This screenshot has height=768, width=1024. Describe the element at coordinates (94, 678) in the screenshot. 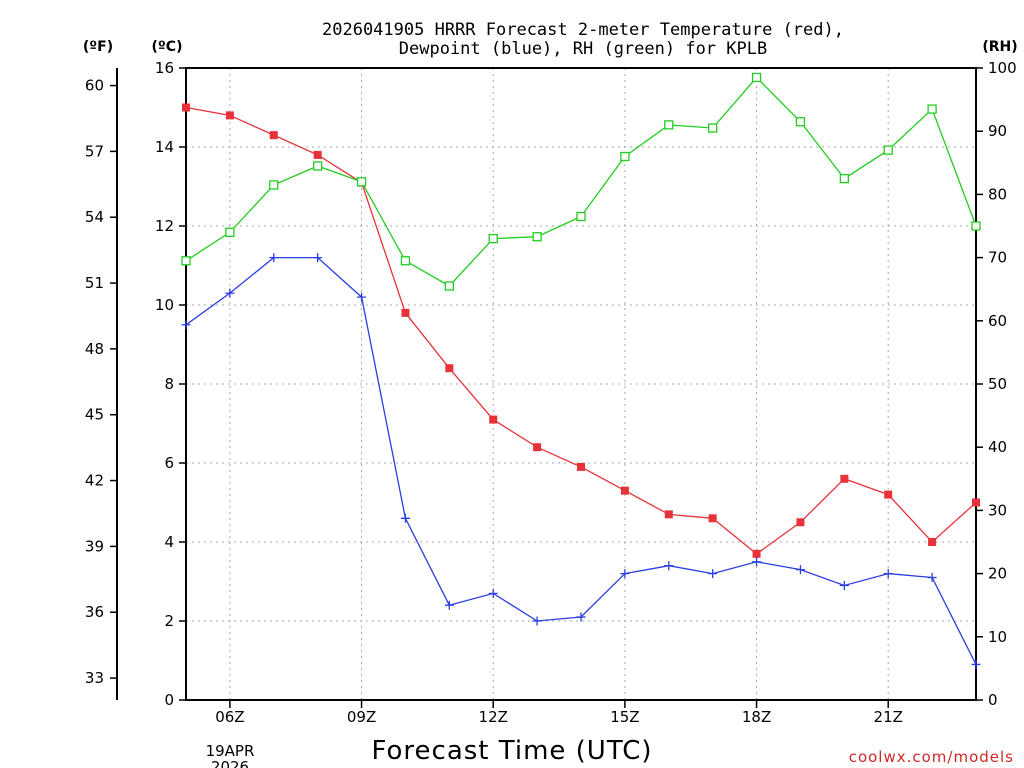

I see `fahrenheit-tick-label: 33` at that location.